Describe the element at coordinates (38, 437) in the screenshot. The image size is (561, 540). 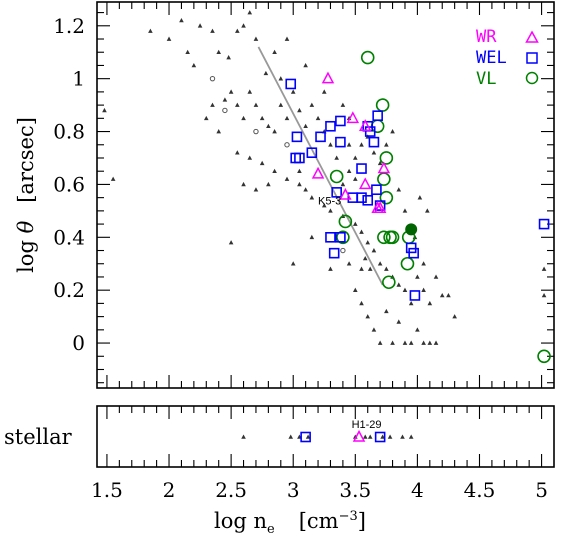
I see `stellar-label: stellar` at that location.